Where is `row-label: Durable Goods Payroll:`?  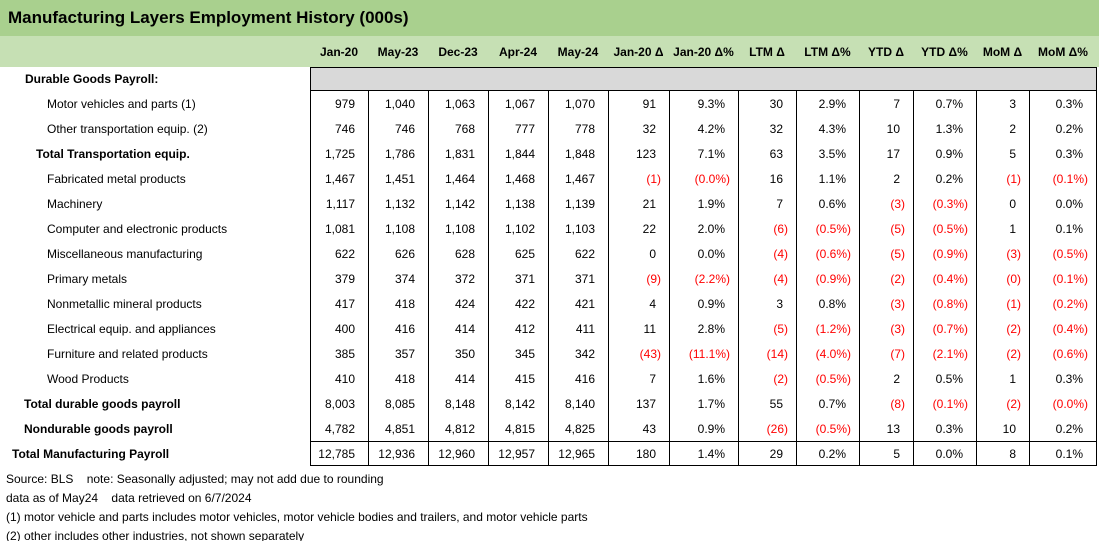
row-label: Durable Goods Payroll: is located at coordinates (92, 79).